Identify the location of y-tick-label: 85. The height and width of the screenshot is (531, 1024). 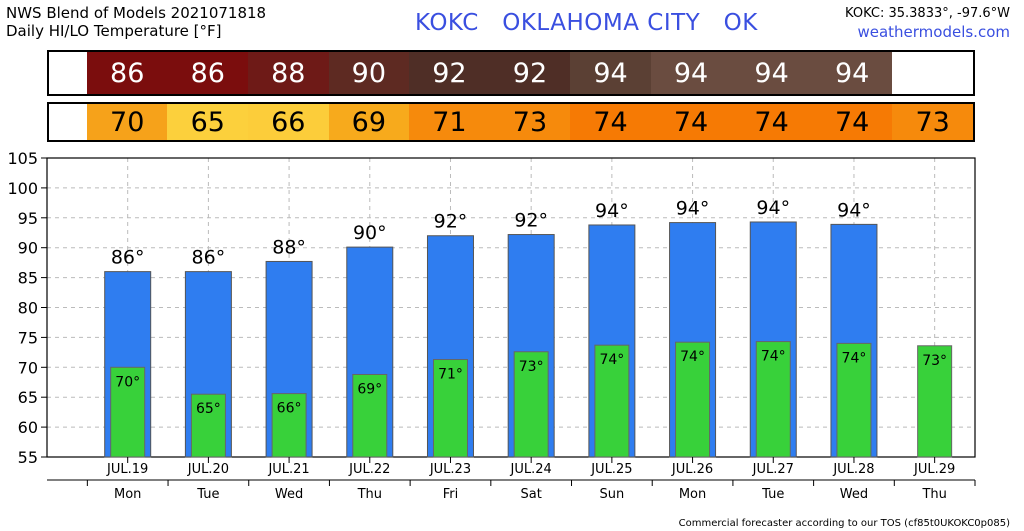
(28, 278).